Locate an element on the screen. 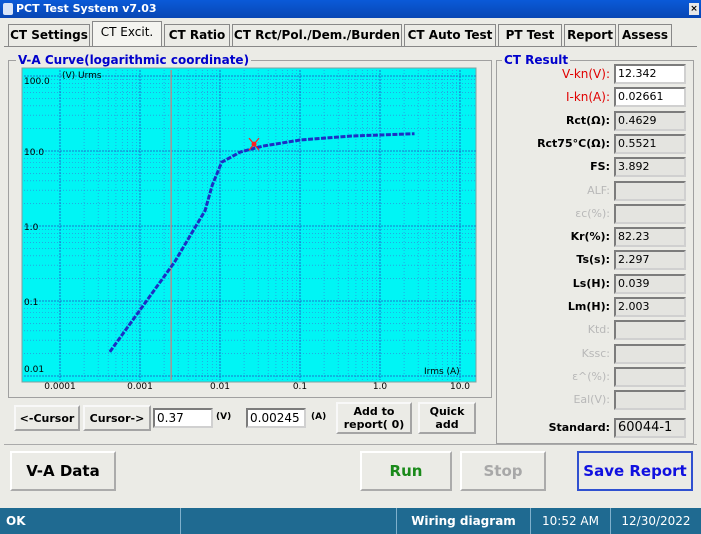  result-label: ε^(%): is located at coordinates (591, 376).